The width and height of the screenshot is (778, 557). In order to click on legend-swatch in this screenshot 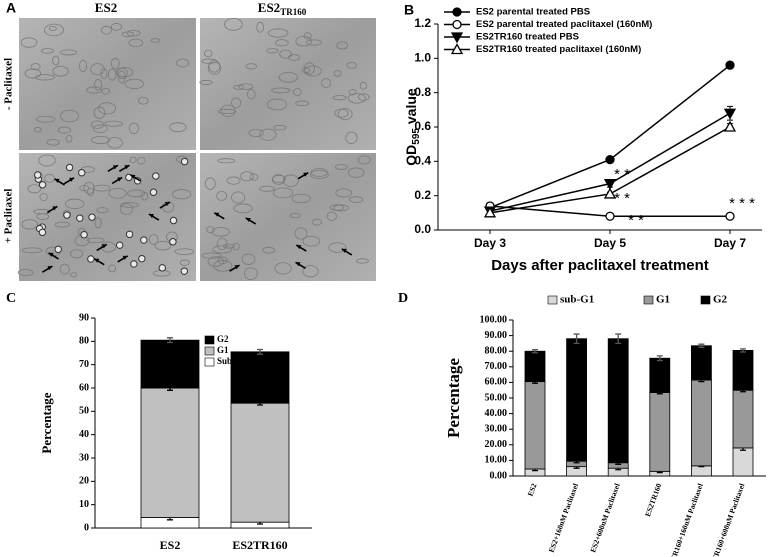, I will do `click(705, 300)`.